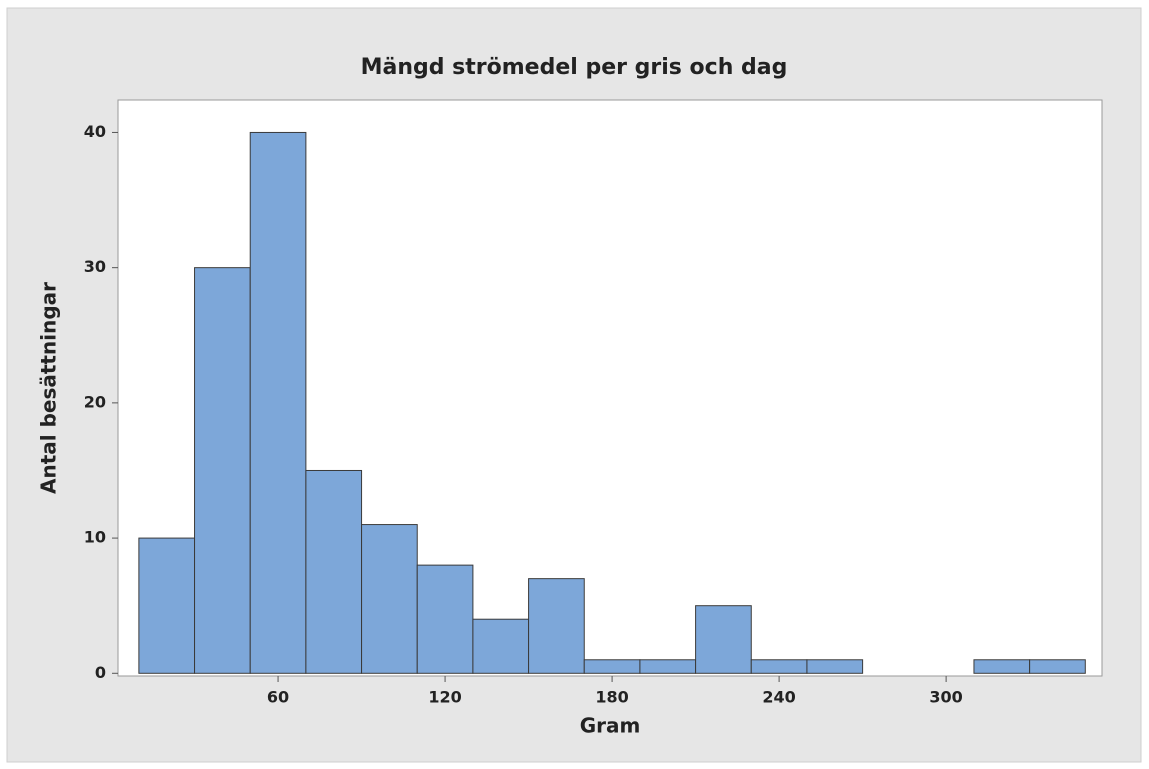 This screenshot has width=1149, height=769. I want to click on y-tick-label: 40, so click(95, 131).